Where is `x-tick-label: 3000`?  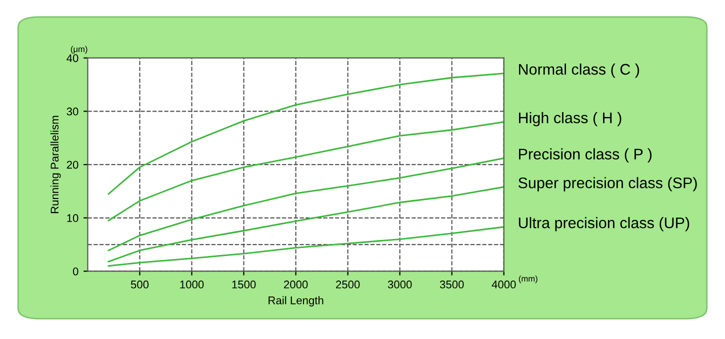
x-tick-label: 3000 is located at coordinates (400, 284).